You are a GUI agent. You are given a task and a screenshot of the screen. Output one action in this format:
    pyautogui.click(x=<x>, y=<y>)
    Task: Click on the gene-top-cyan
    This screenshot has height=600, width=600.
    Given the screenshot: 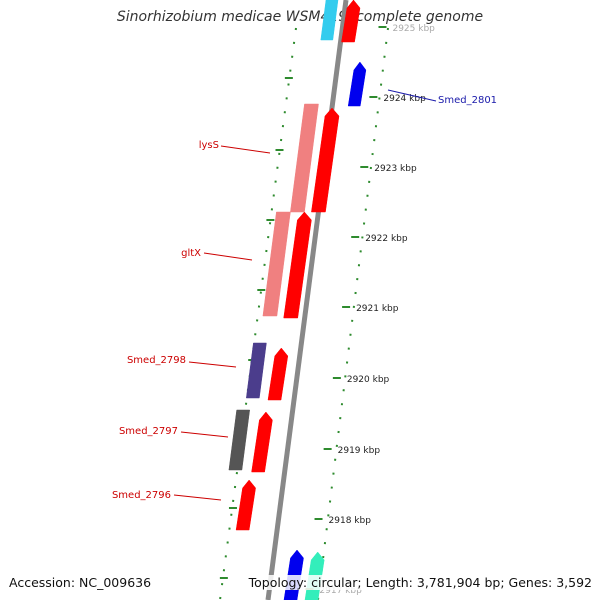 What is the action you would take?
    pyautogui.click(x=329, y=20)
    